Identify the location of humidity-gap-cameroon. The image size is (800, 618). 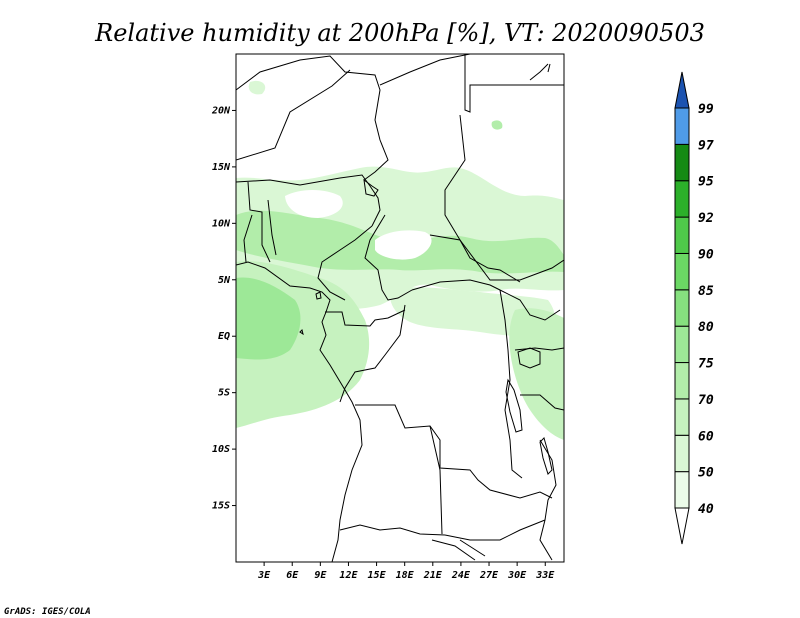
(403, 245).